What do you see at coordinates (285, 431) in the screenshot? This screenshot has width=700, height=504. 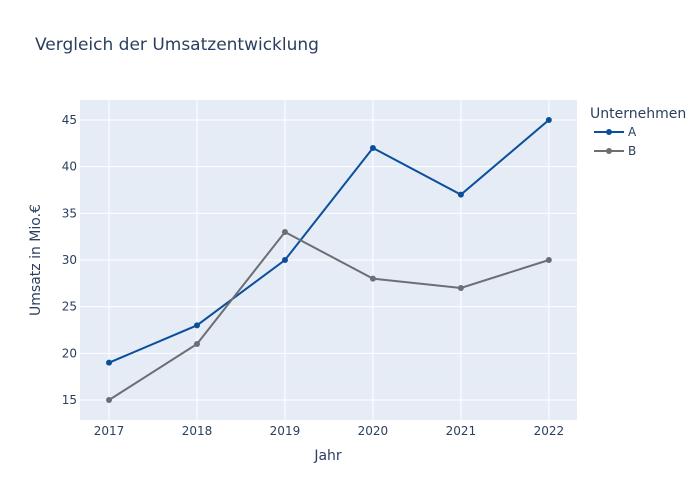 I see `x-tick-label: 2019` at bounding box center [285, 431].